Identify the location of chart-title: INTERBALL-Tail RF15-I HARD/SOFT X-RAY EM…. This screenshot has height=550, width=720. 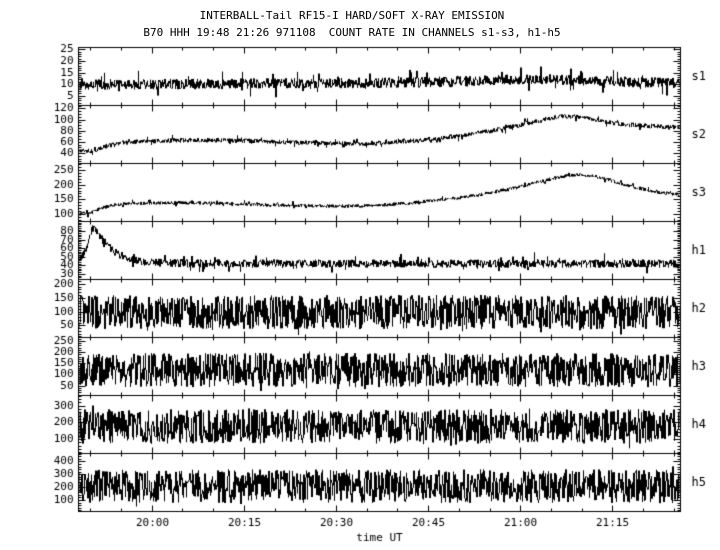
(352, 15).